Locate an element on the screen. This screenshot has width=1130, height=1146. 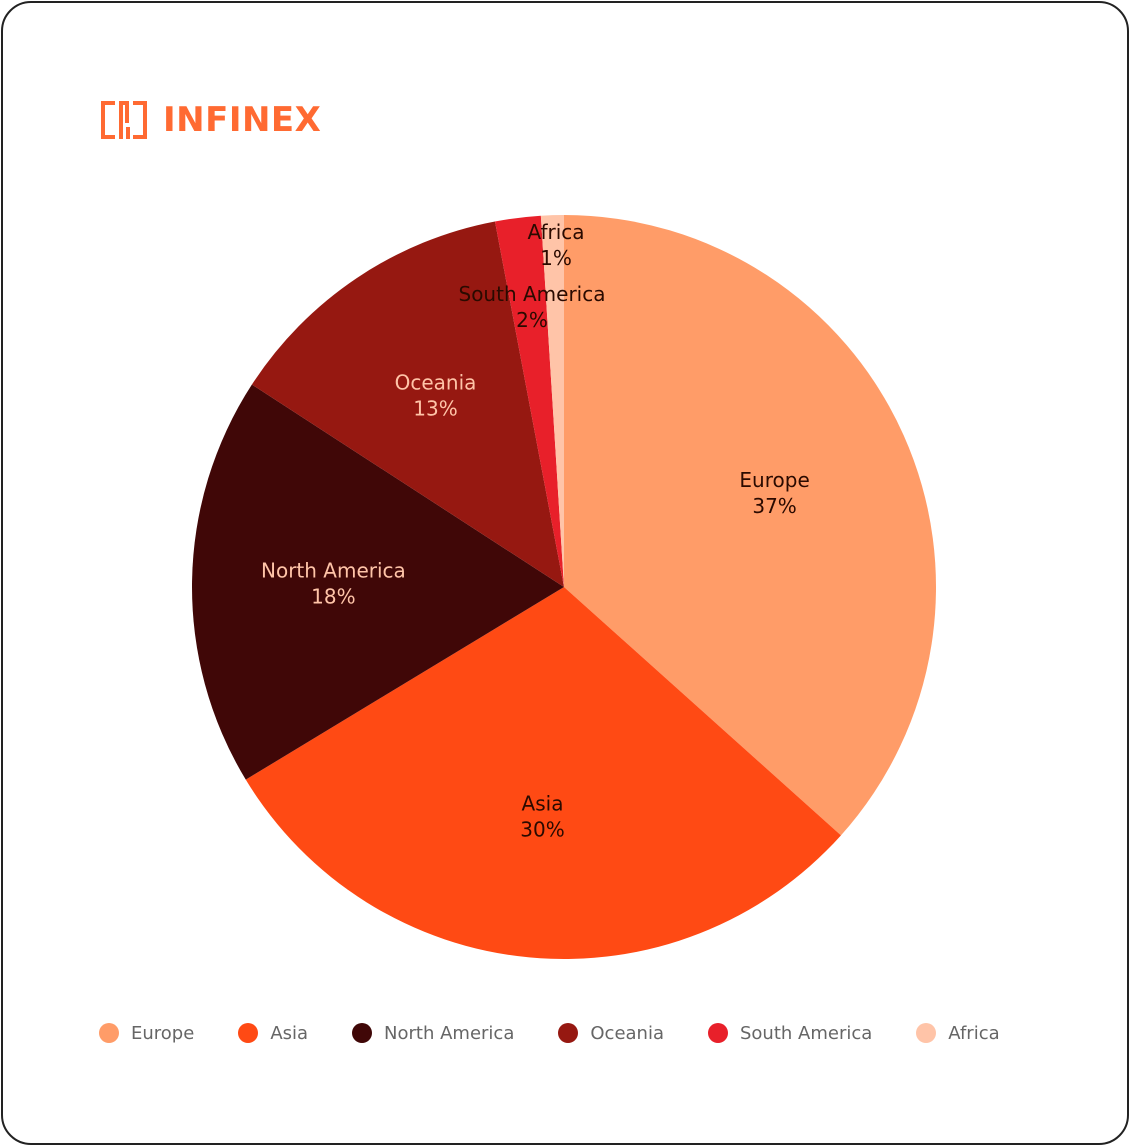
pie-slice-north-america is located at coordinates (378, 582).